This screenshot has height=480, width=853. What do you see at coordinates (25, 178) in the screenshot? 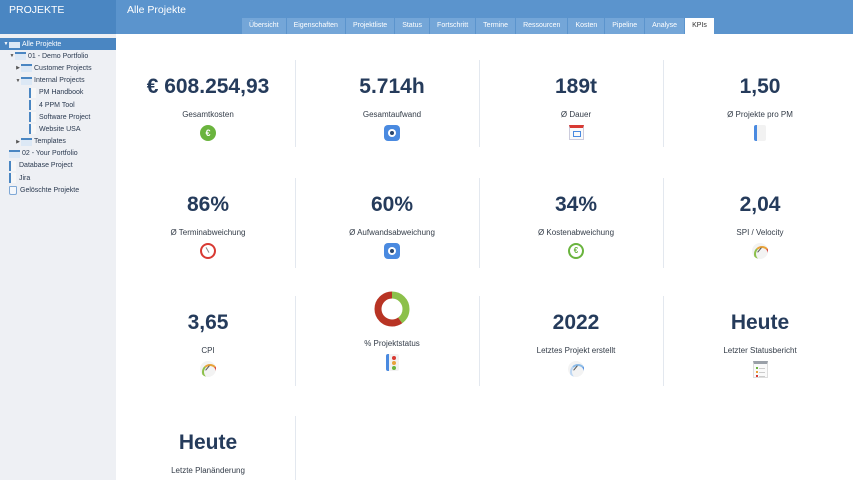
I see `tree-item-label: Jira` at bounding box center [25, 178].